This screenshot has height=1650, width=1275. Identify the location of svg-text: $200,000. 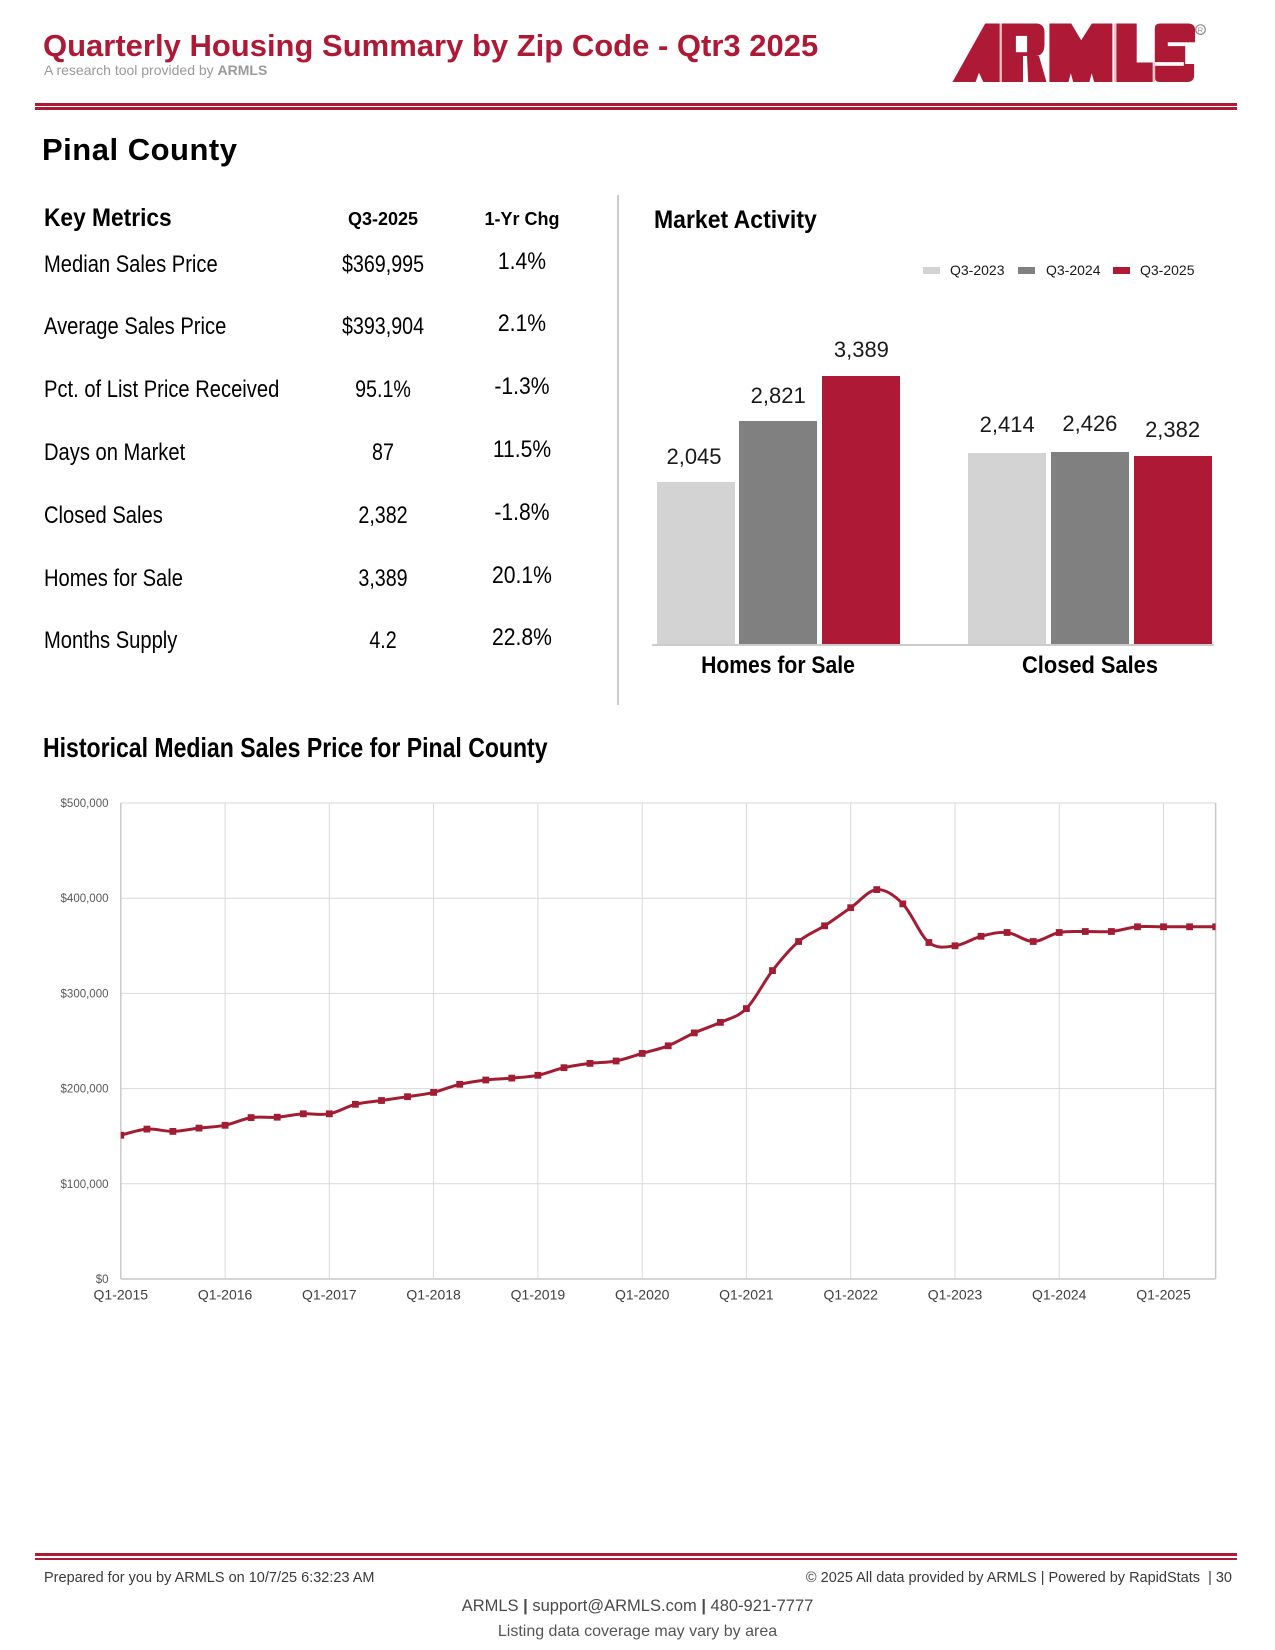
(85, 1090).